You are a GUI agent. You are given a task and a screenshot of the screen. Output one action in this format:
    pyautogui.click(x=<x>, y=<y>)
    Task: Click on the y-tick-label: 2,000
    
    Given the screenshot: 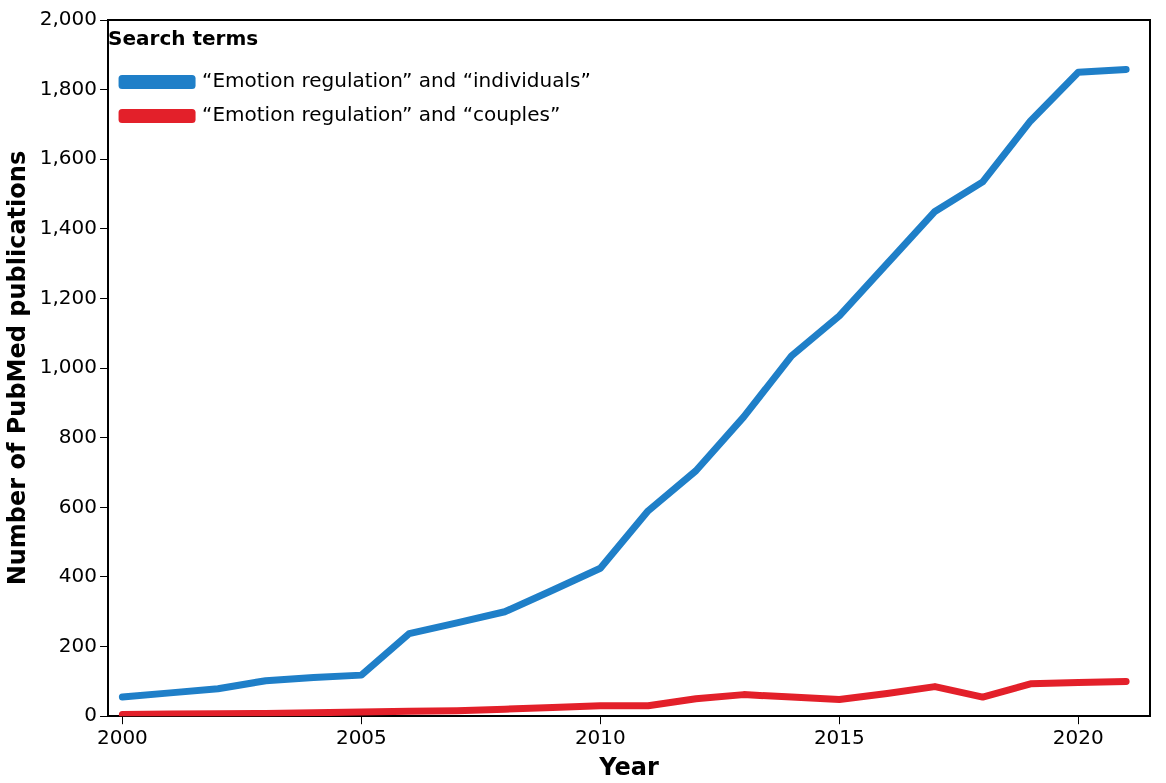 What is the action you would take?
    pyautogui.click(x=68, y=18)
    